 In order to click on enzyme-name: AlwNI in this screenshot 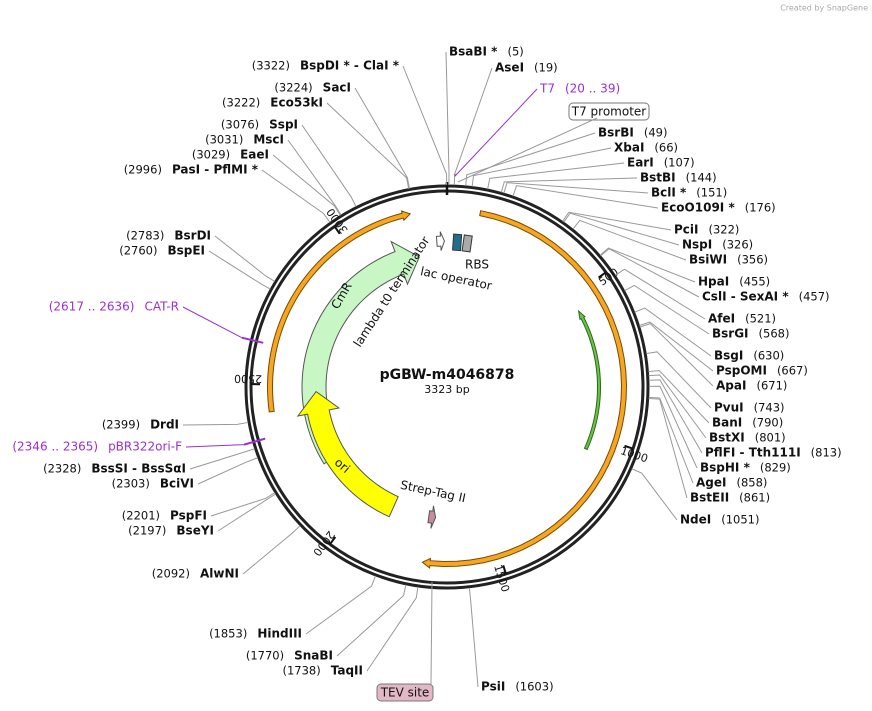, I will do `click(219, 574)`.